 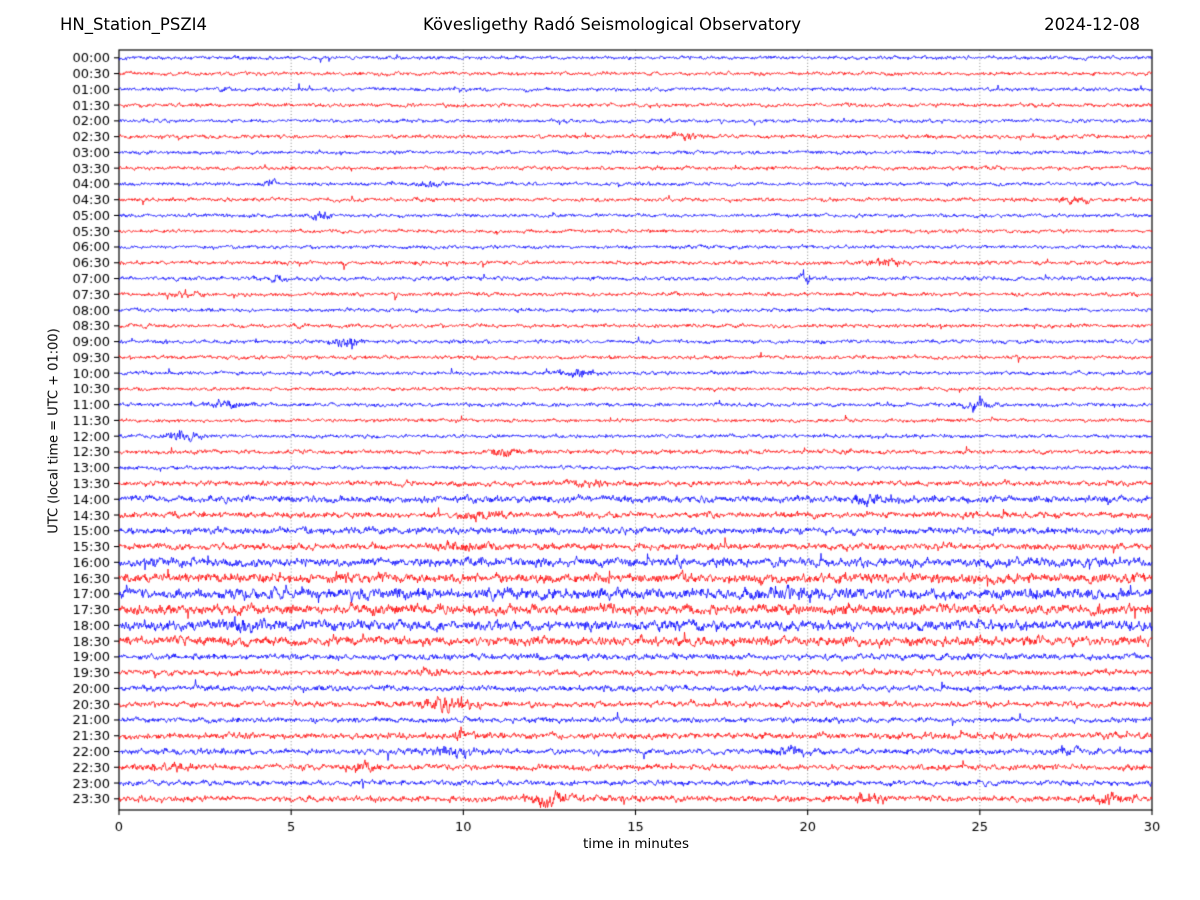 I want to click on y-axis-label: UTC (local time = UTC + 01:00), so click(x=54, y=431).